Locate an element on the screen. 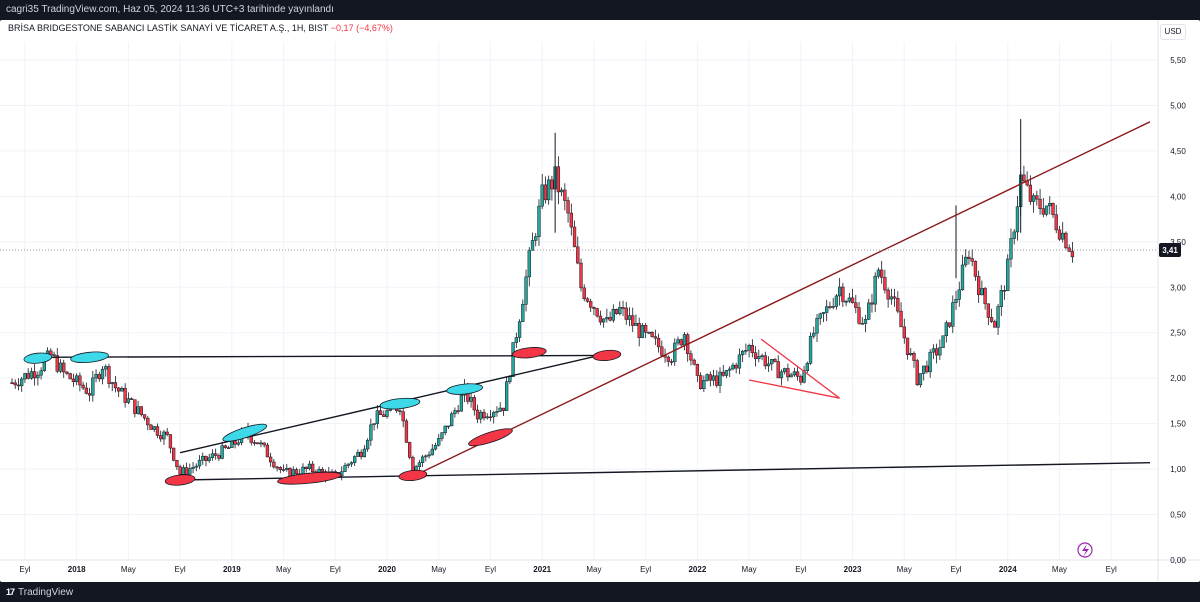 The width and height of the screenshot is (1200, 602). x-tick-label-0: Eyl is located at coordinates (24, 569).